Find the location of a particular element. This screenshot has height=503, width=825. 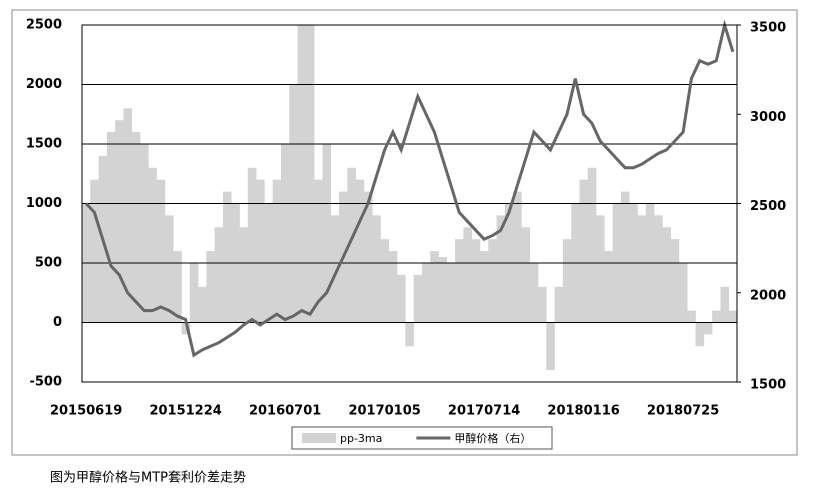

legend-label: 甲醇价格（右） is located at coordinates (492, 438).